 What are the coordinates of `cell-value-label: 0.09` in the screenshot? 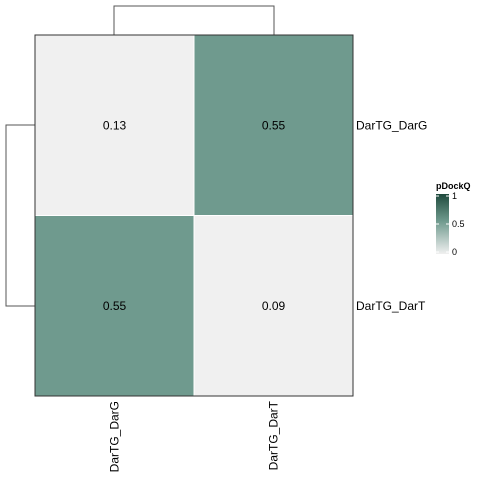 It's located at (274, 306).